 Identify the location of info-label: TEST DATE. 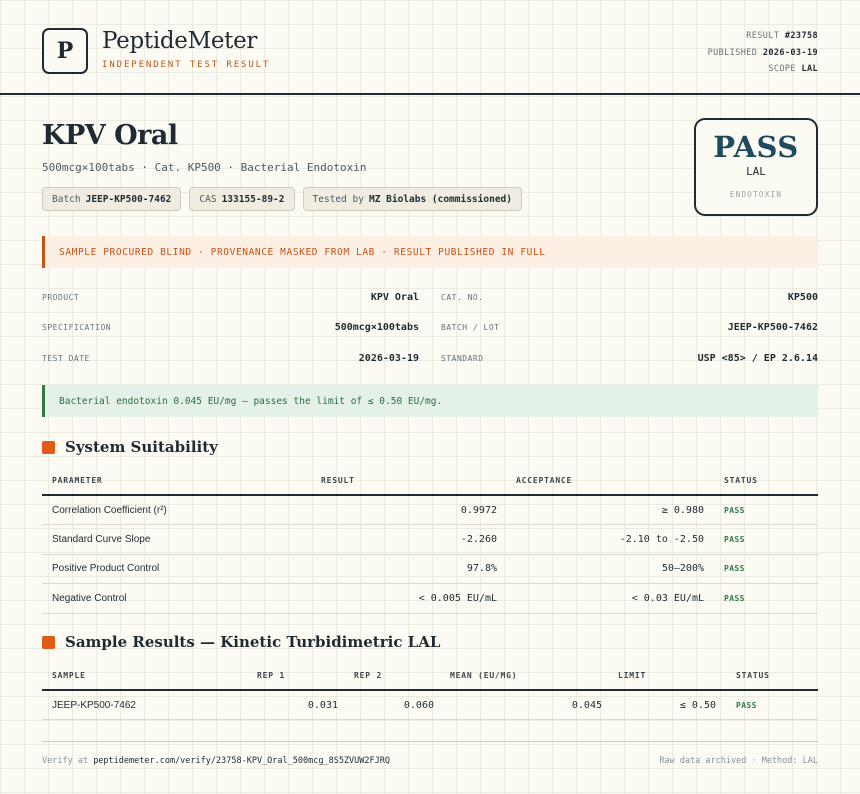
(66, 358).